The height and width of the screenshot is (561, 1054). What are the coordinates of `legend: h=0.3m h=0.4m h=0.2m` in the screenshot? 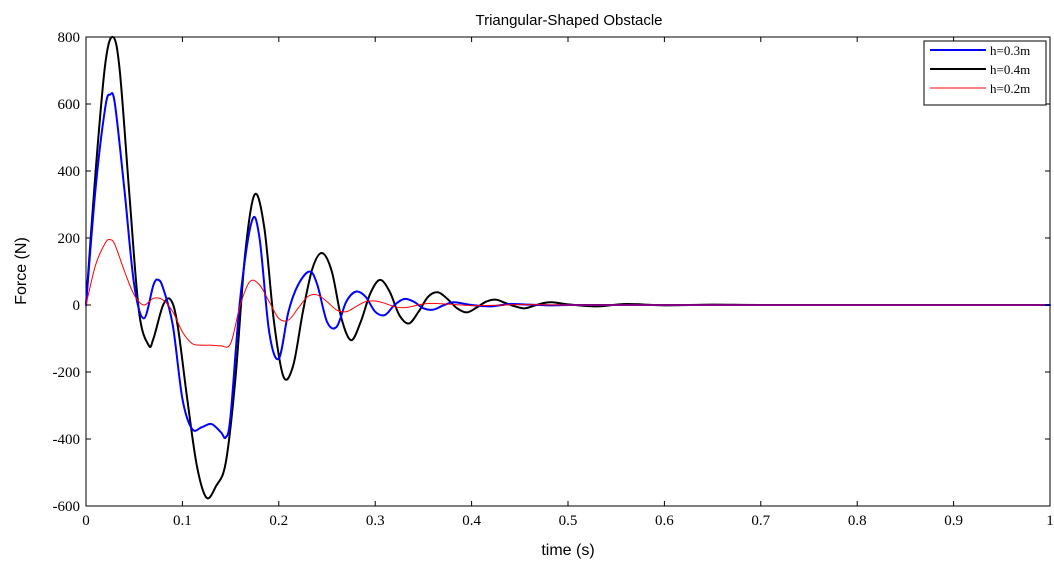 It's located at (985, 73).